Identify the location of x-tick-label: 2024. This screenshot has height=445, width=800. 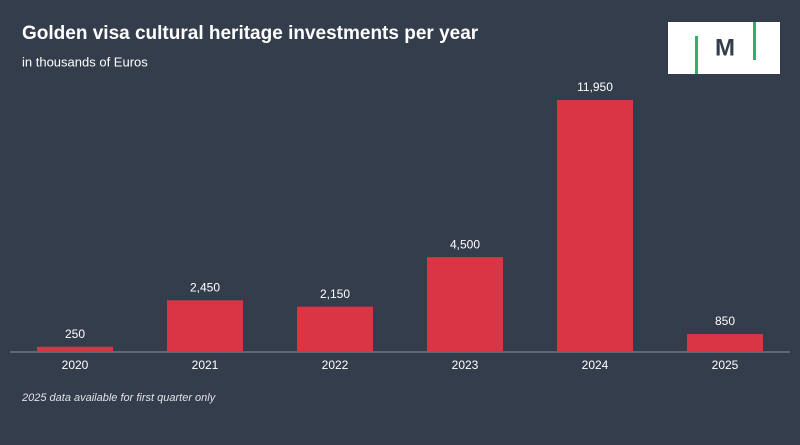
(595, 365).